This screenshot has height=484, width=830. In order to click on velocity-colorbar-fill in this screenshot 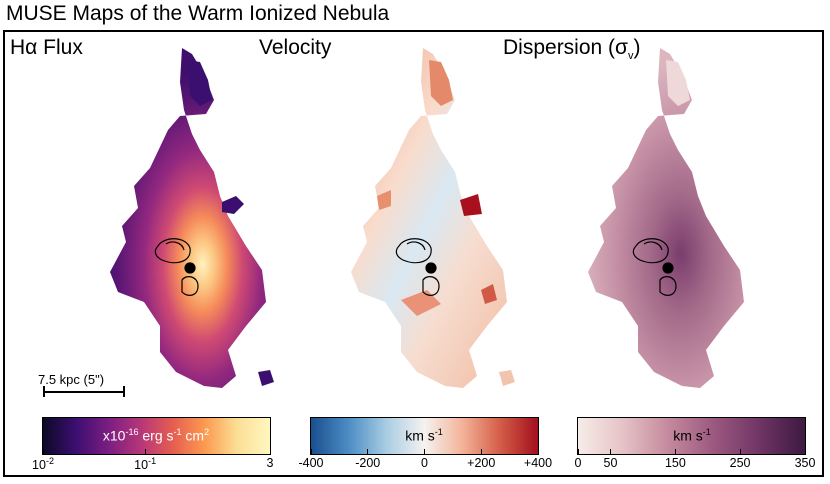, I will do `click(424, 436)`.